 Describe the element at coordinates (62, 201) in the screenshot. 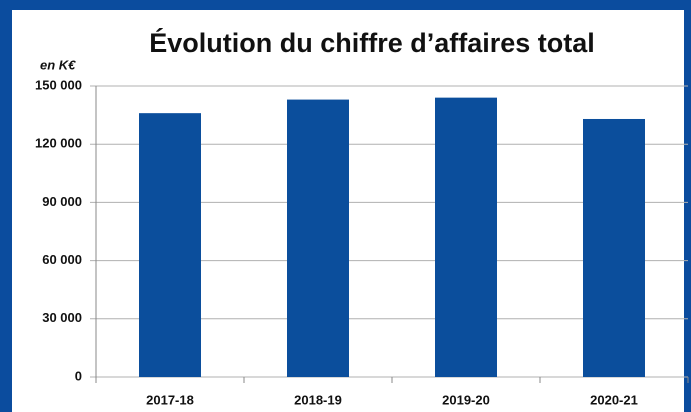

I see `y-tick-label: 90 000` at that location.